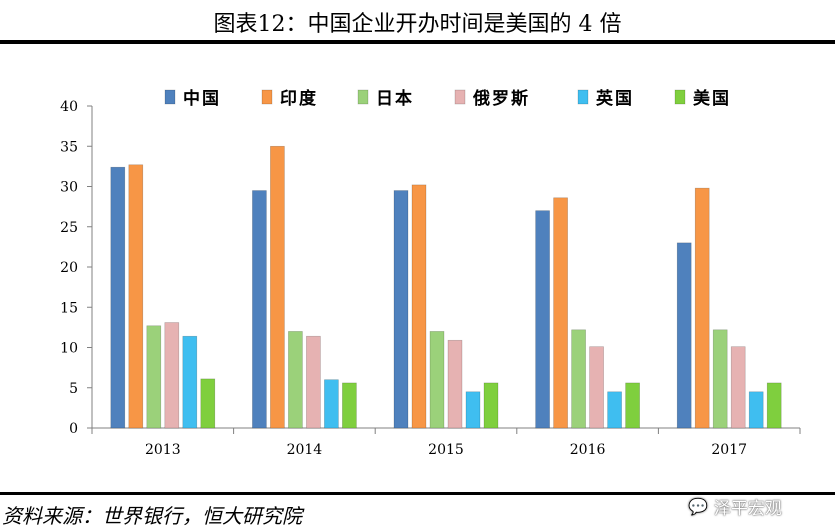 This screenshot has height=532, width=835. Describe the element at coordinates (632, 405) in the screenshot. I see `bar-美国-2016` at that location.